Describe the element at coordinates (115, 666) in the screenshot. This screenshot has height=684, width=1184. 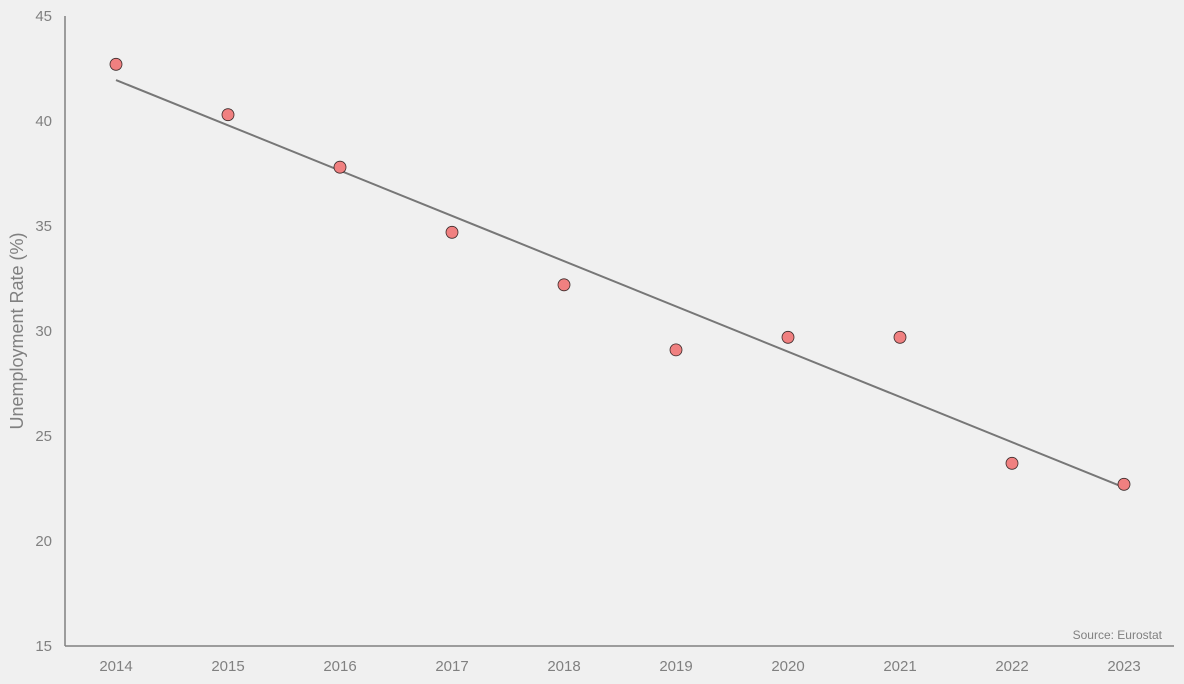
I see `x-tick-label: 2014` at that location.